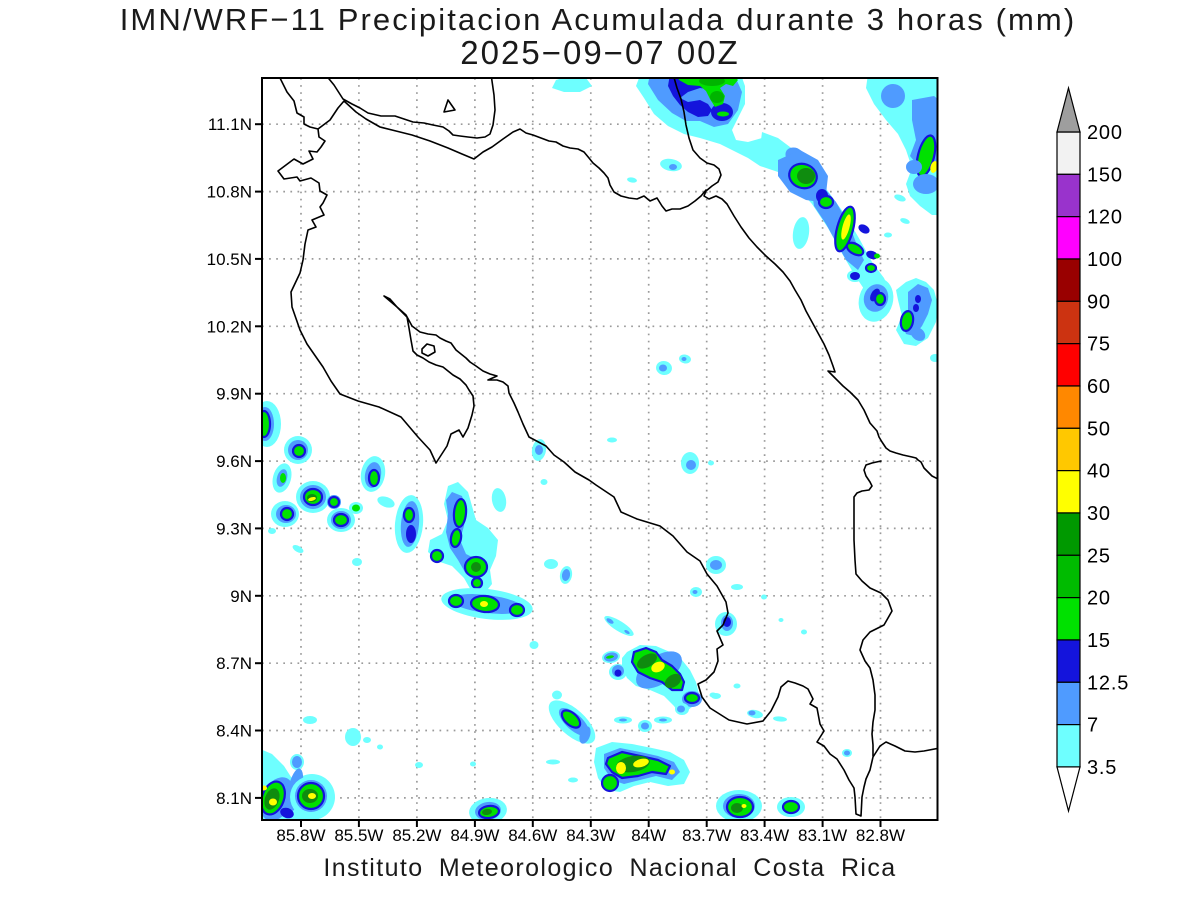 This screenshot has width=1200, height=900. I want to click on svg-text: 25, so click(1099, 556).